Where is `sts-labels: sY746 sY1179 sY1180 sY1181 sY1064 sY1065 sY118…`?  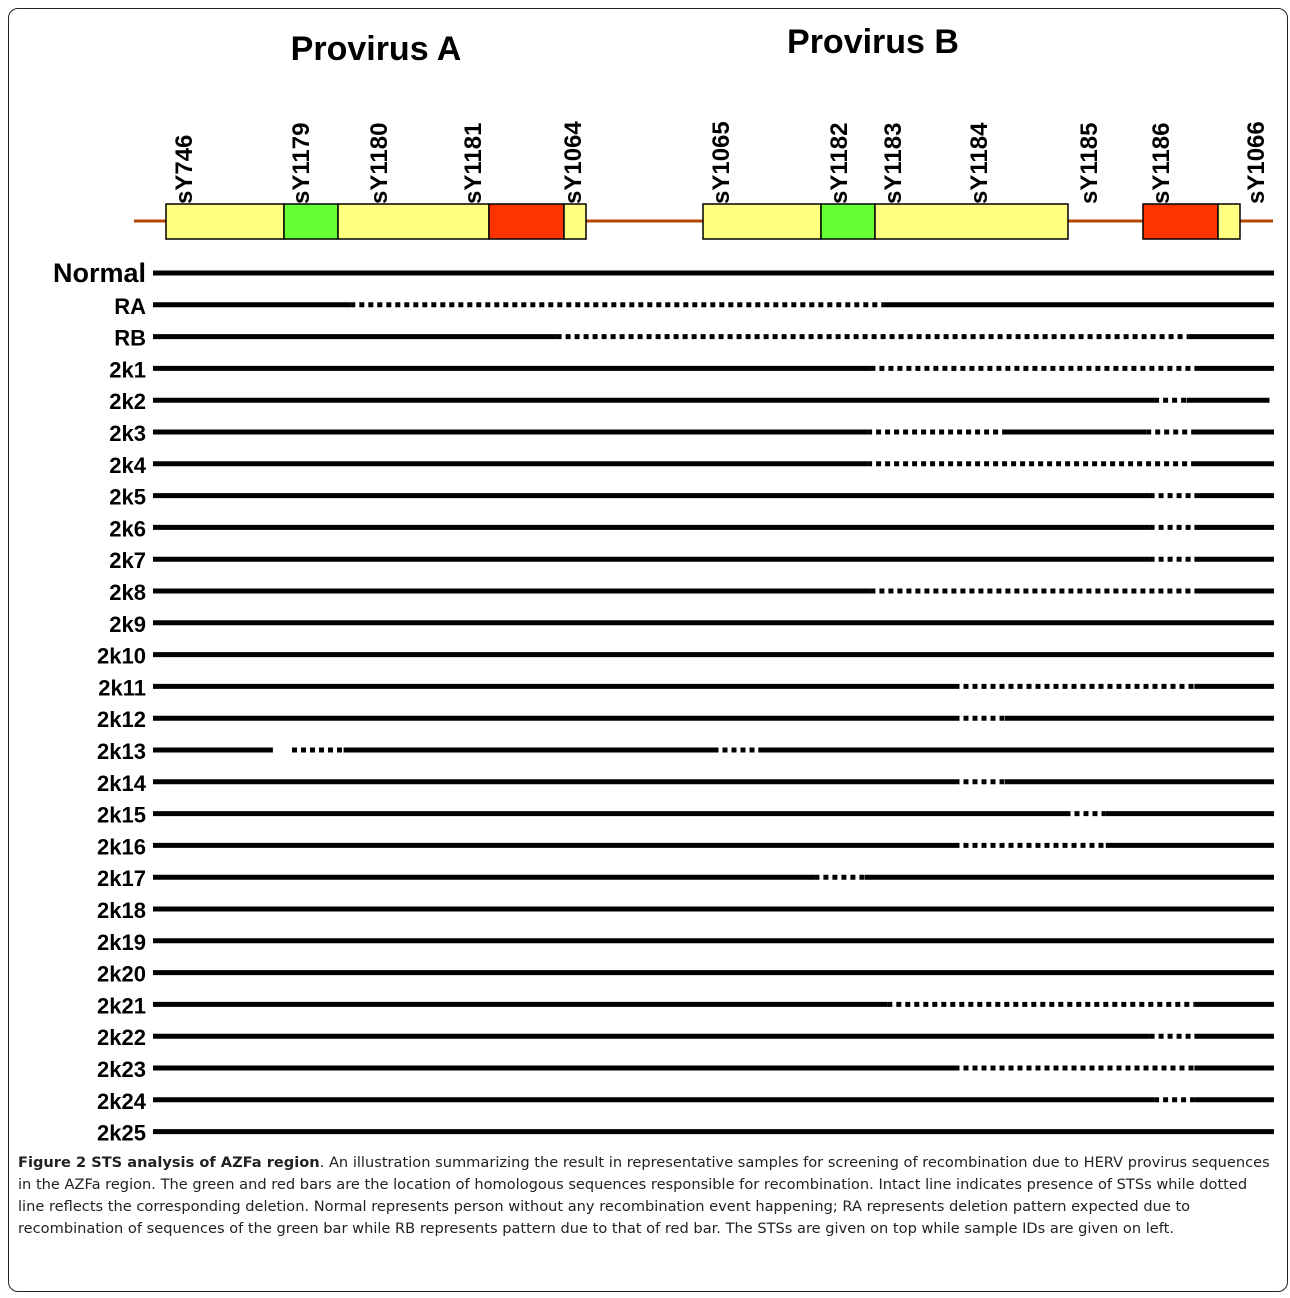 sts-labels: sY746 sY1179 sY1180 sY1181 sY1064 sY1065 sY118… is located at coordinates (720, 162).